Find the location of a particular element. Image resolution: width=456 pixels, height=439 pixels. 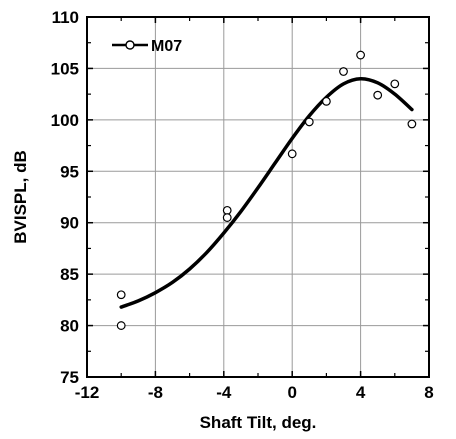

legend-label: M07 is located at coordinates (166, 46).